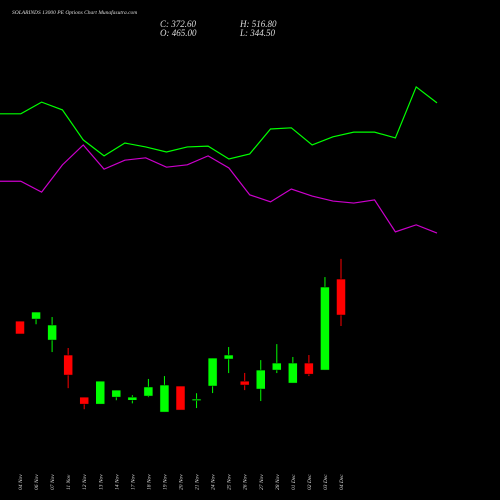 The width and height of the screenshot is (500, 500). What do you see at coordinates (262, 482) in the screenshot?
I see `x-tick-label: 27 Nov` at bounding box center [262, 482].